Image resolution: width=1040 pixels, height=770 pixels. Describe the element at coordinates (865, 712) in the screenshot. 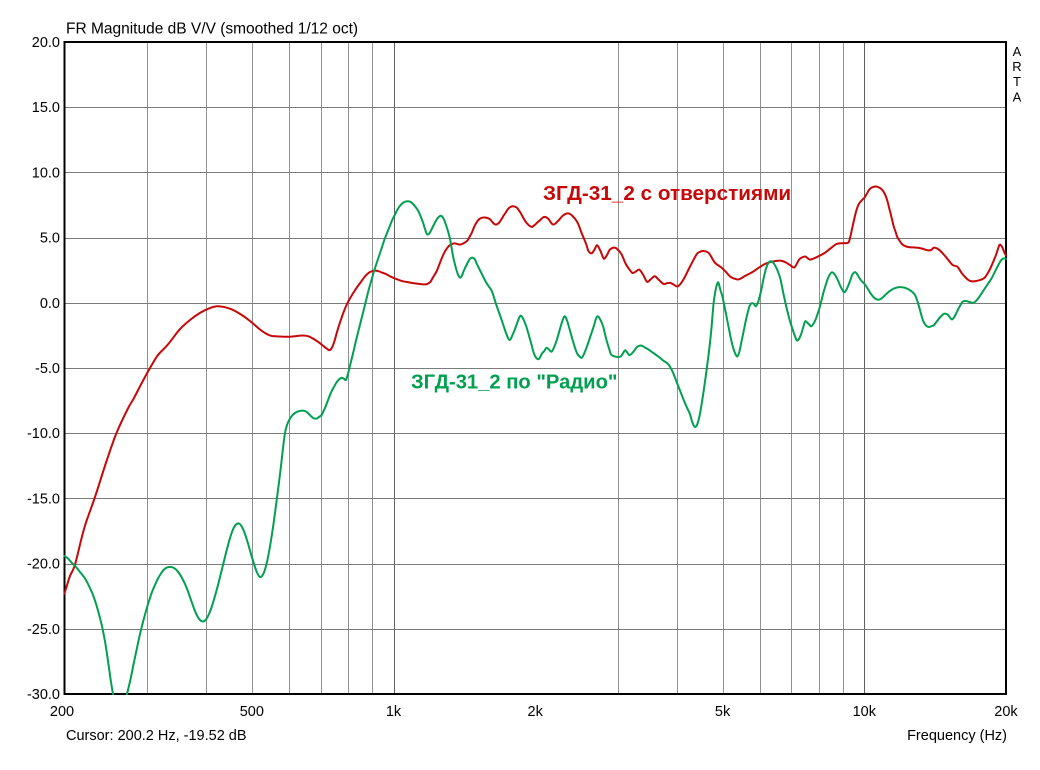

I see `svg-text: 10k` at that location.